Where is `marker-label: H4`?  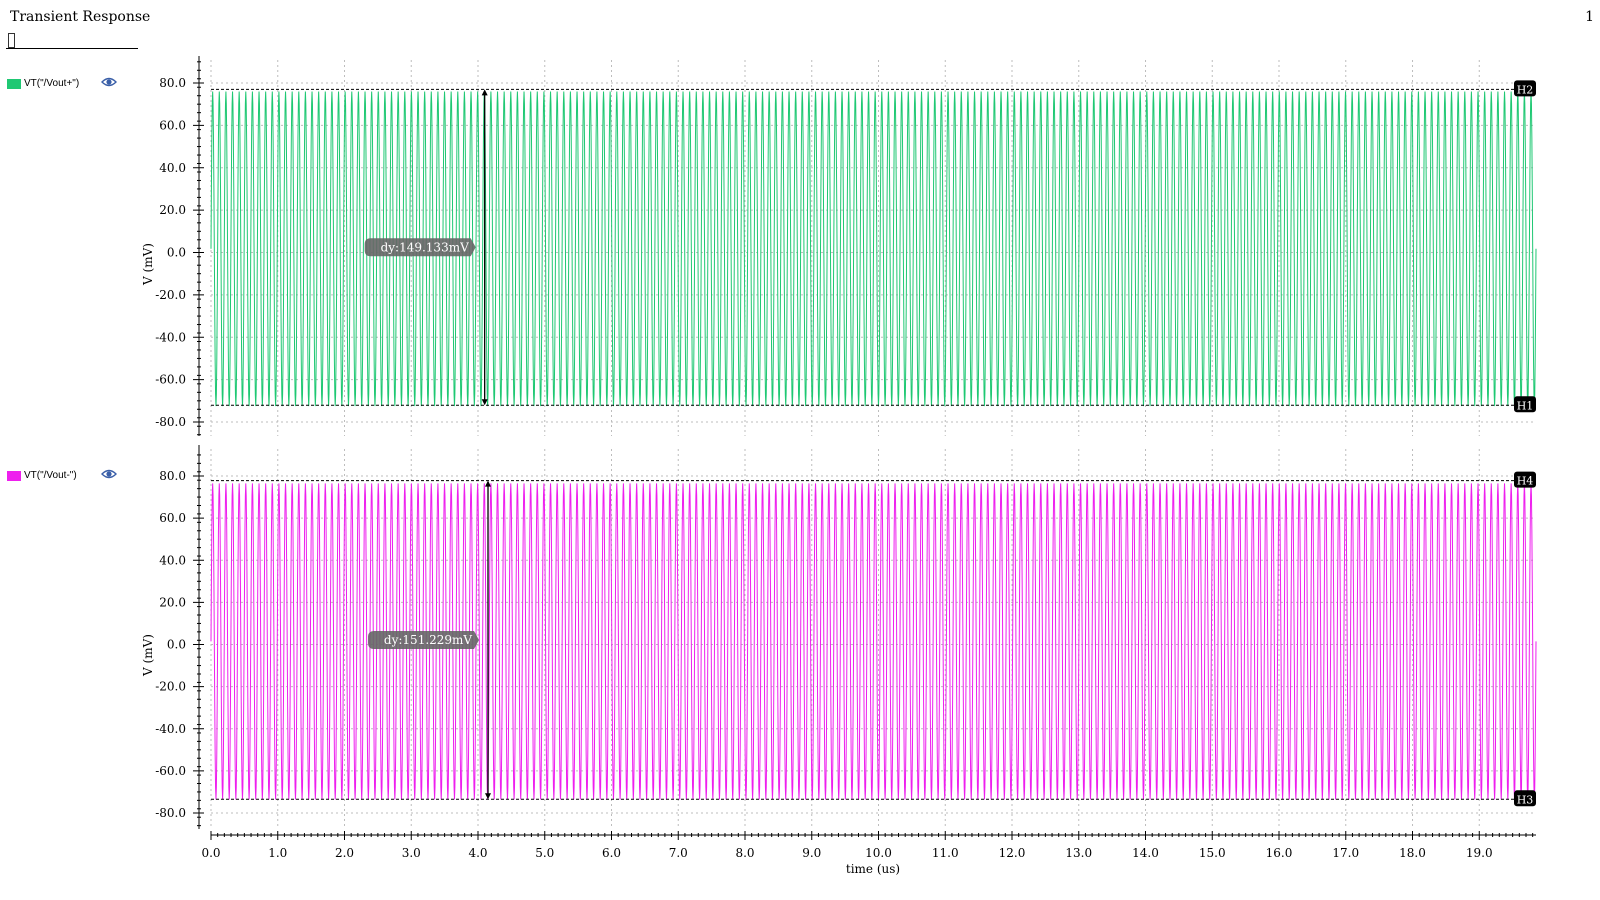
marker-label: H4 is located at coordinates (1525, 481).